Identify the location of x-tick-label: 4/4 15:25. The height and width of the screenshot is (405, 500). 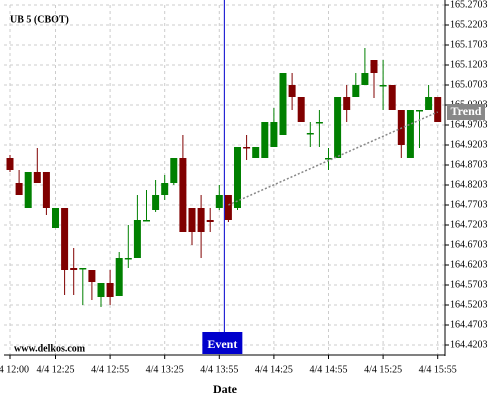
(383, 369).